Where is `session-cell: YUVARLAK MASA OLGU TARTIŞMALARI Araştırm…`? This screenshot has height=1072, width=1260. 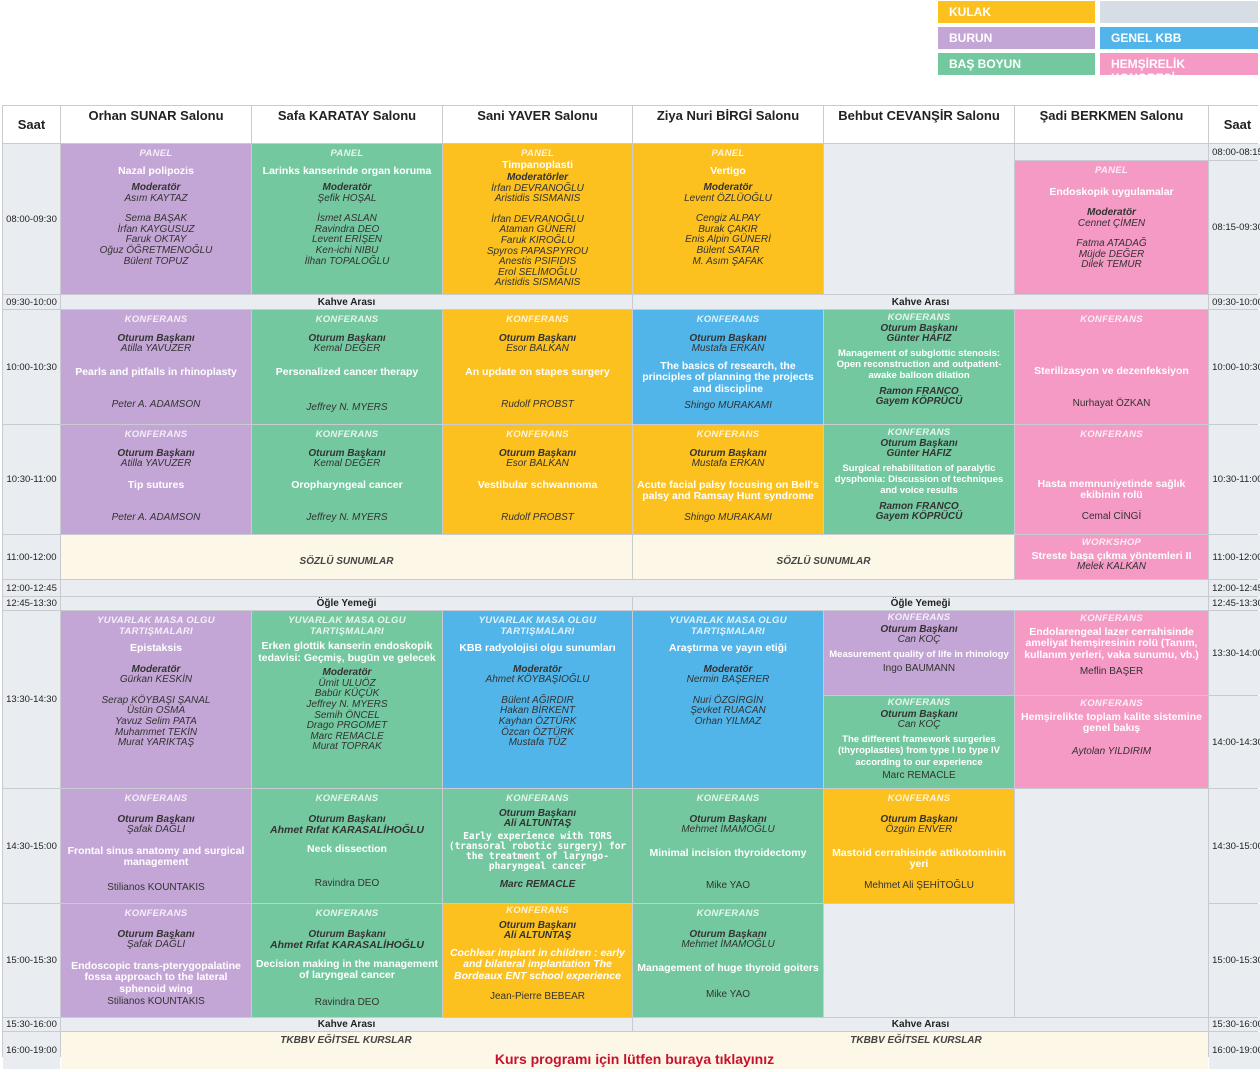
session-cell: YUVARLAK MASA OLGU TARTIŞMALARI Araştırm… is located at coordinates (728, 699).